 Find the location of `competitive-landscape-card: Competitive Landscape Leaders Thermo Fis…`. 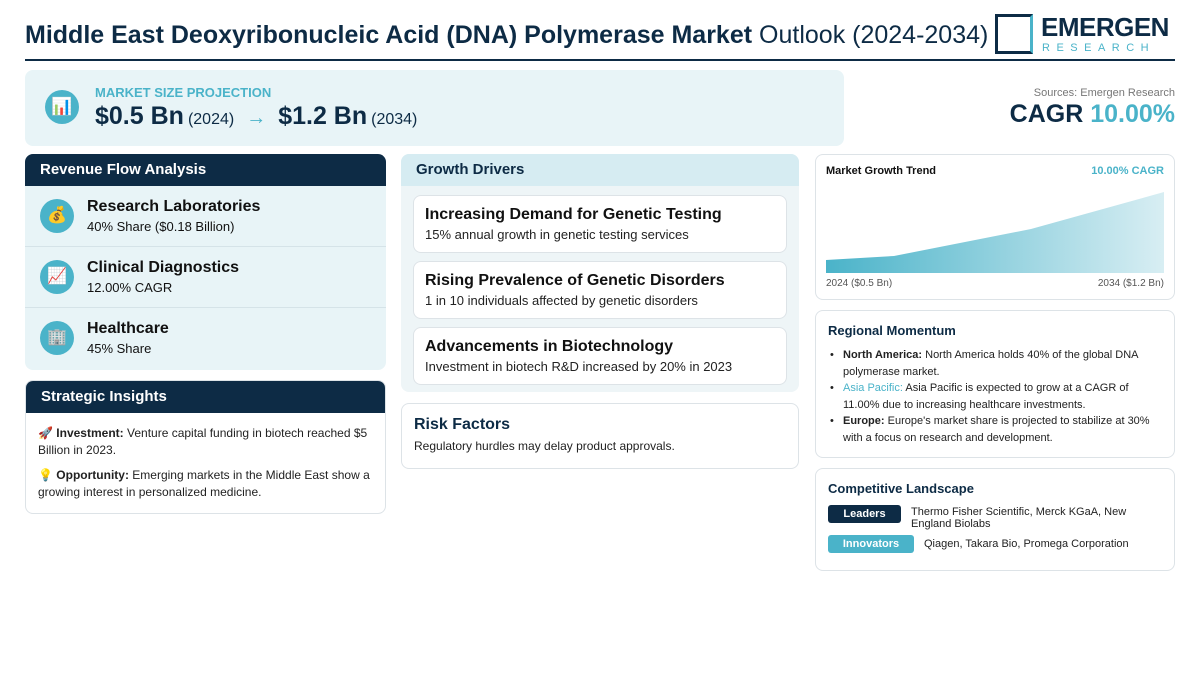

competitive-landscape-card: Competitive Landscape Leaders Thermo Fis… is located at coordinates (995, 519).